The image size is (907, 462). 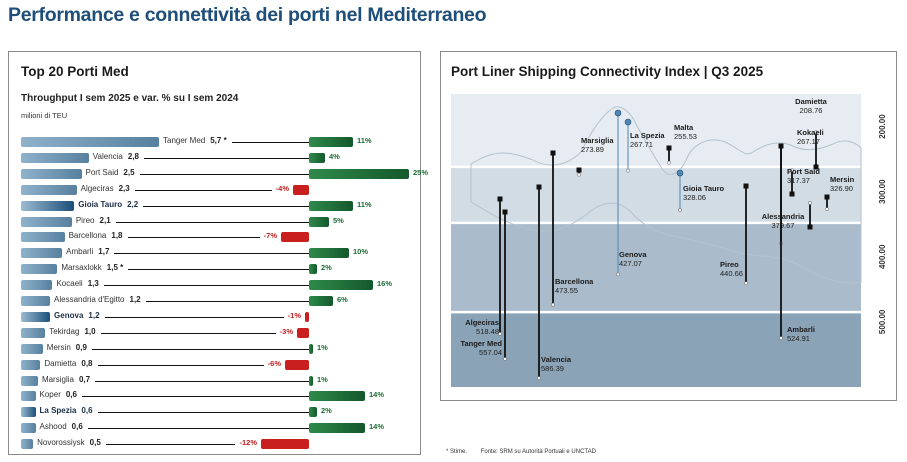 I want to click on throughput-value: 1,3, so click(x=93, y=284).